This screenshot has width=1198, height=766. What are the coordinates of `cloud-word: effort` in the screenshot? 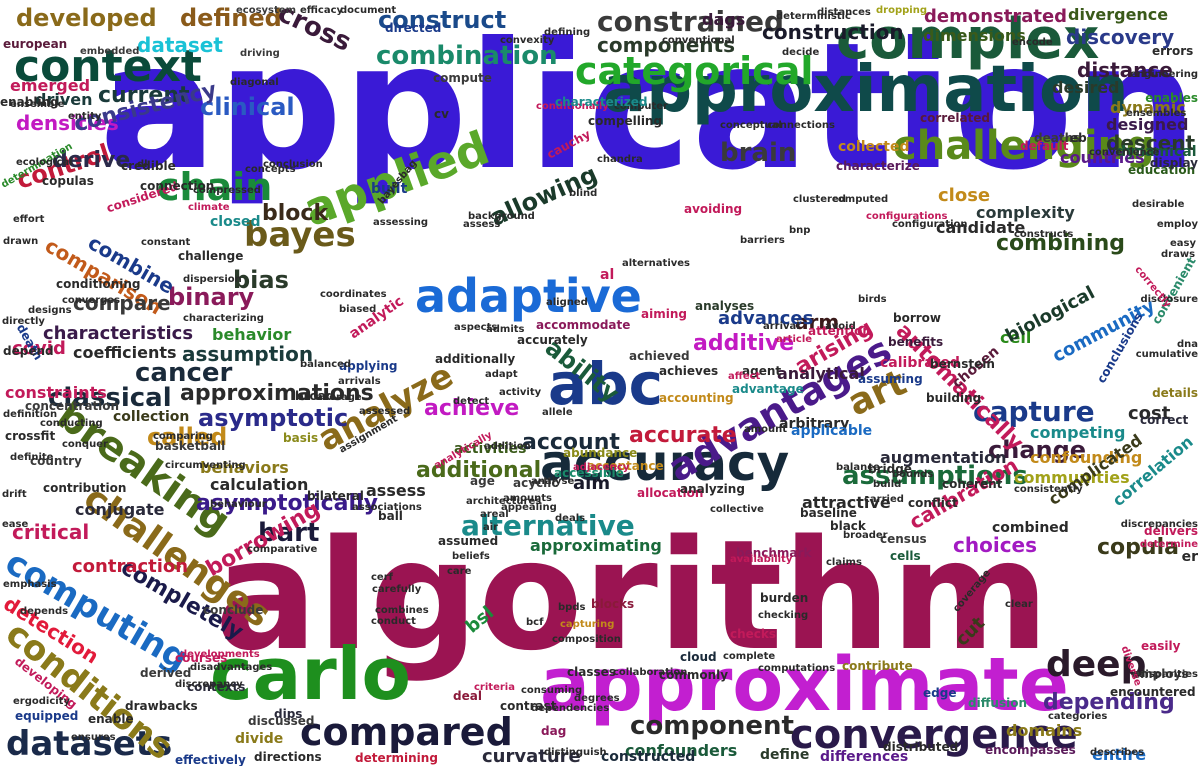 It's located at (29, 219).